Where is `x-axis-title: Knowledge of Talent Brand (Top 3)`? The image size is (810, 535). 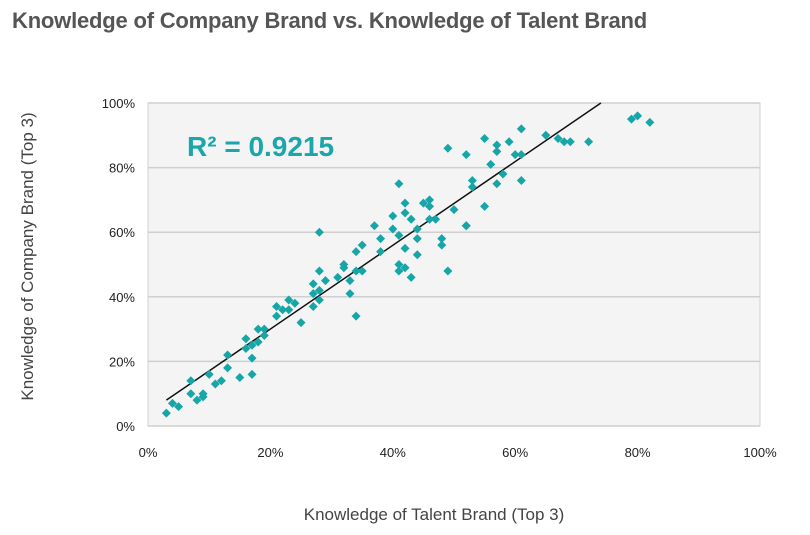 x-axis-title: Knowledge of Talent Brand (Top 3) is located at coordinates (434, 514).